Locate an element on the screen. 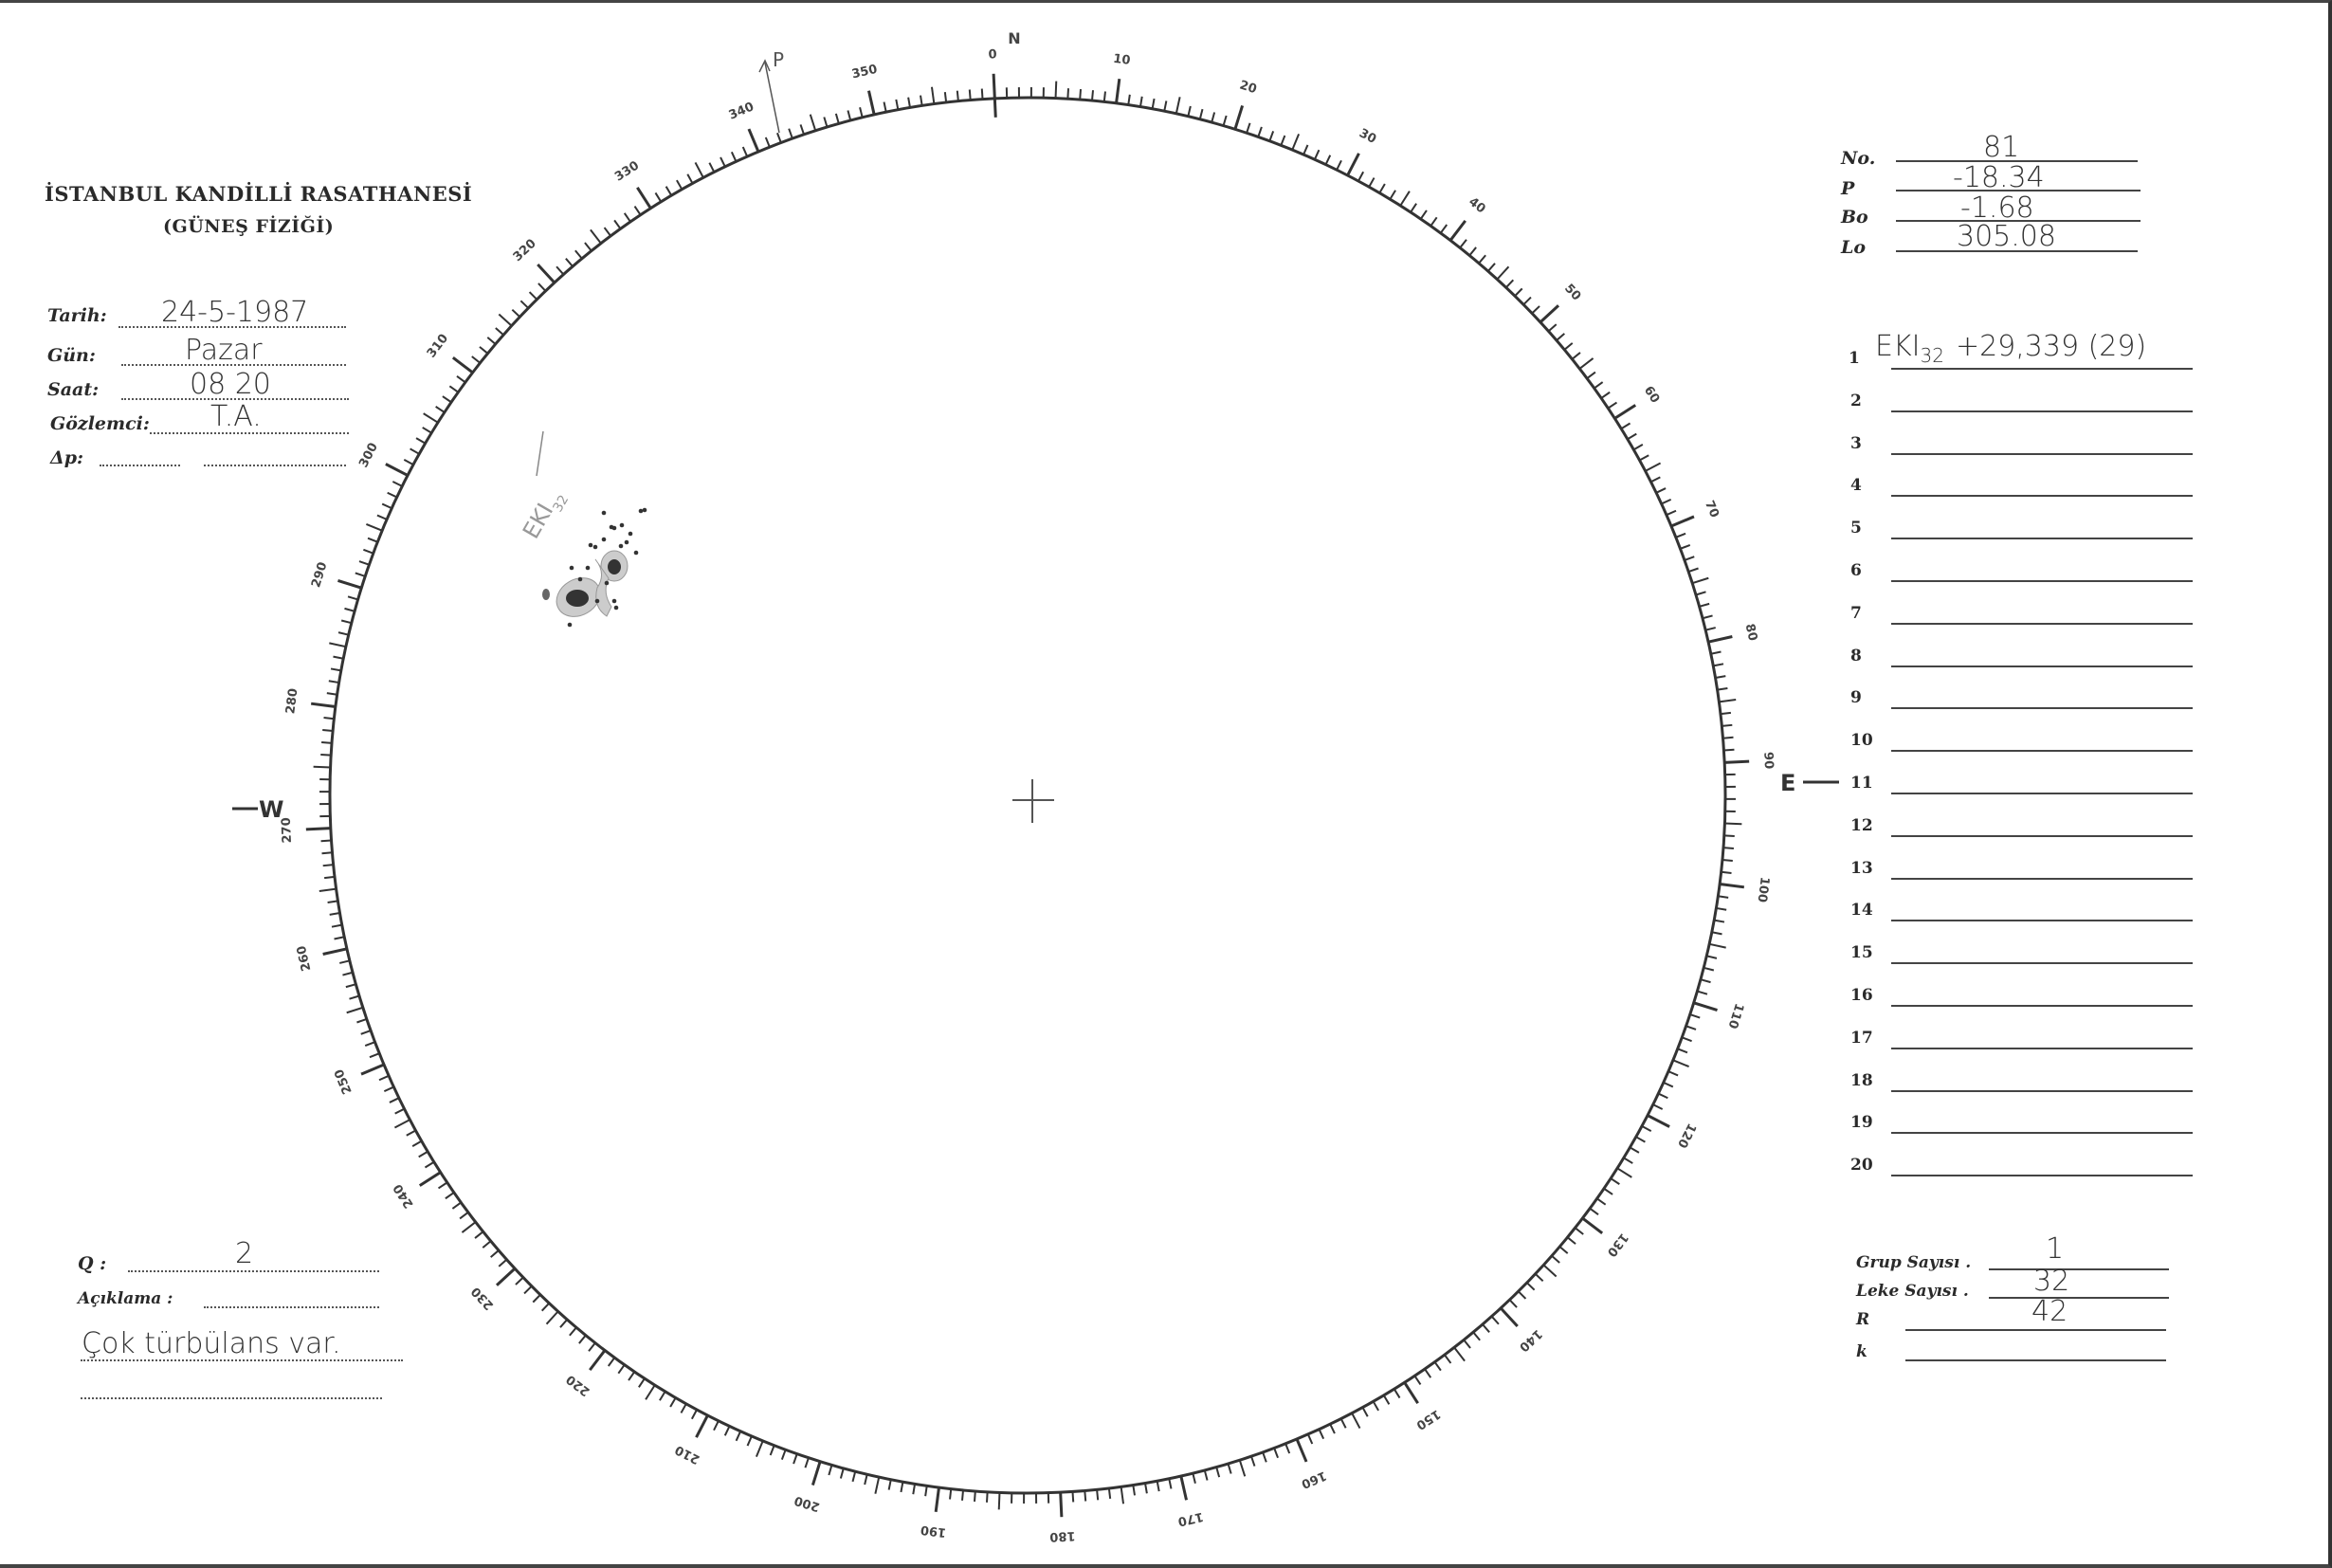  gun-label: Gün: is located at coordinates (71, 355).